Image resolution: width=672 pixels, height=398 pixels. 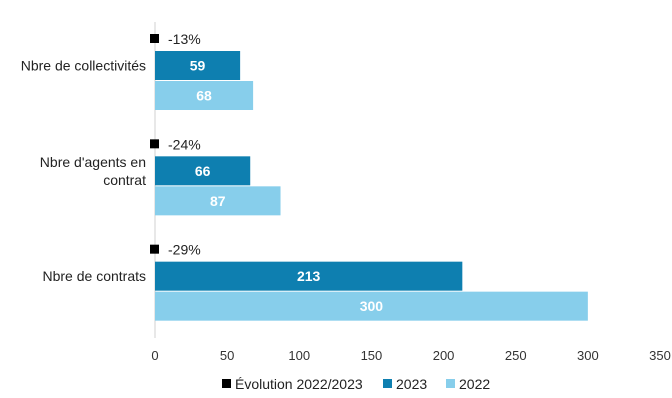 What do you see at coordinates (184, 39) in the screenshot?
I see `evolution-label: -13%` at bounding box center [184, 39].